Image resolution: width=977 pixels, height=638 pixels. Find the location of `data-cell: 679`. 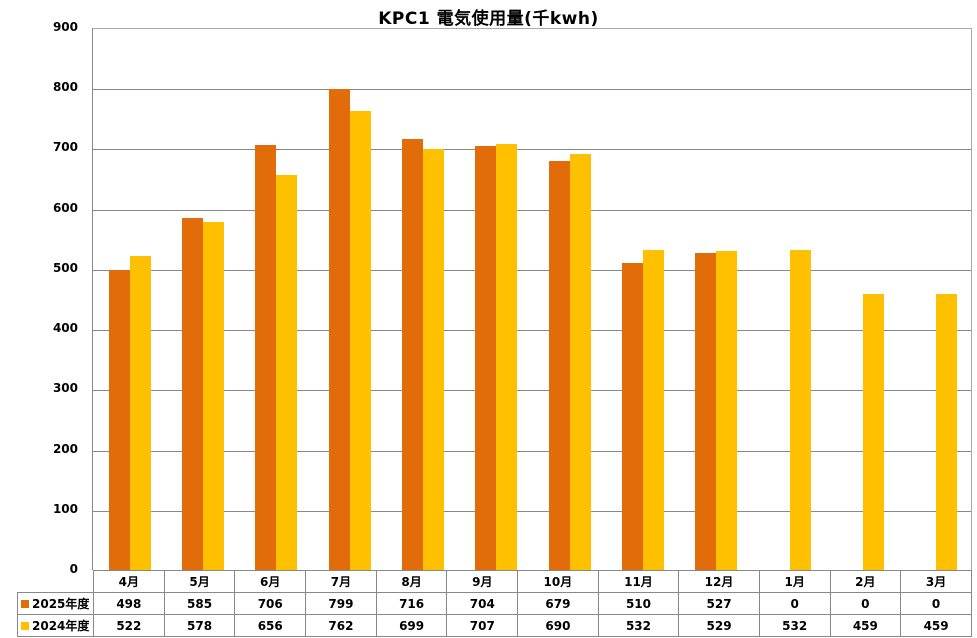

data-cell: 679 is located at coordinates (558, 603).